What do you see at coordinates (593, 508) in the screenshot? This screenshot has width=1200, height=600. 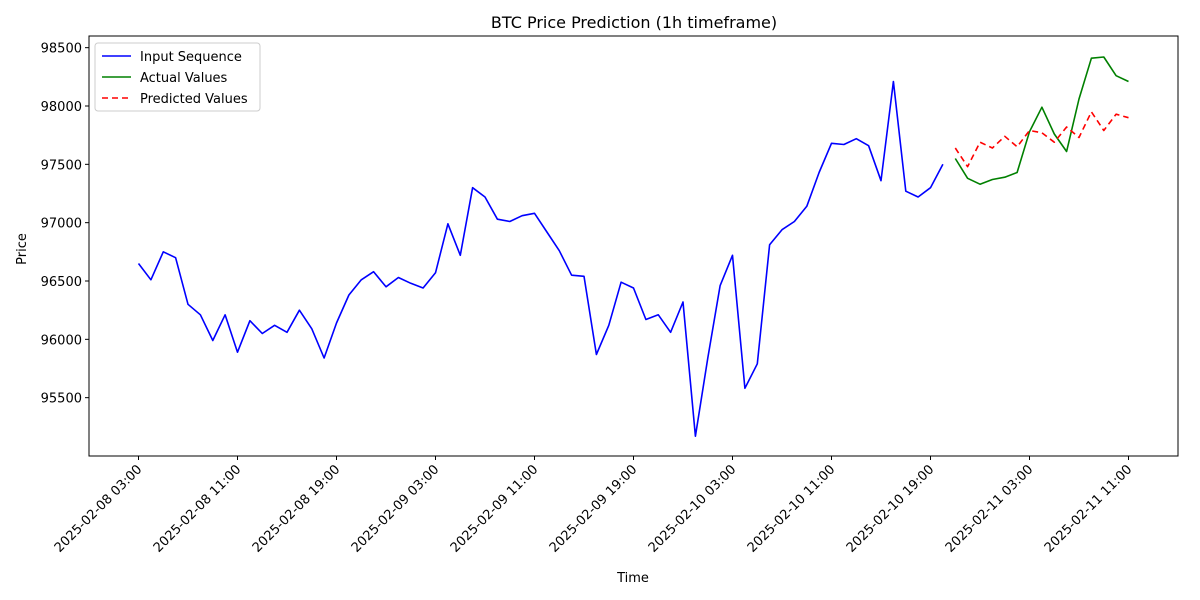 I see `x-tick-label: 2025-02-09 19:00` at bounding box center [593, 508].